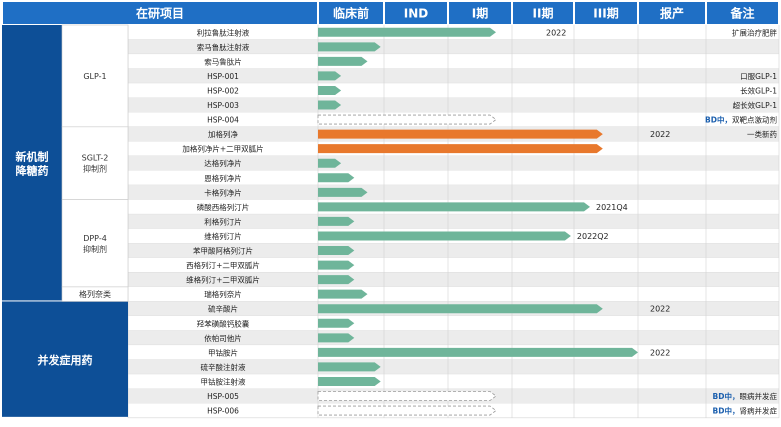 The height and width of the screenshot is (427, 781). I want to click on drug-name: 索马鲁肽片, so click(223, 61).